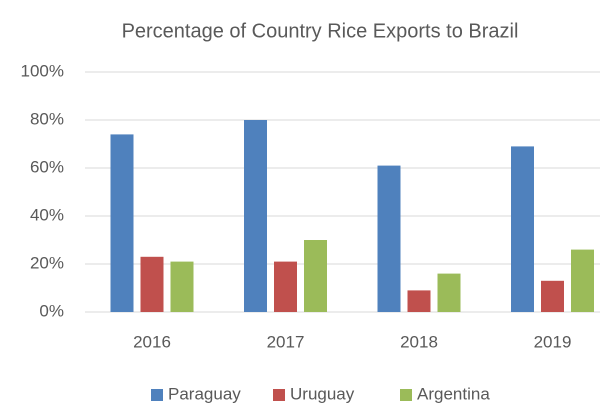  Describe the element at coordinates (47, 262) in the screenshot. I see `y-tick-label: 20%` at that location.